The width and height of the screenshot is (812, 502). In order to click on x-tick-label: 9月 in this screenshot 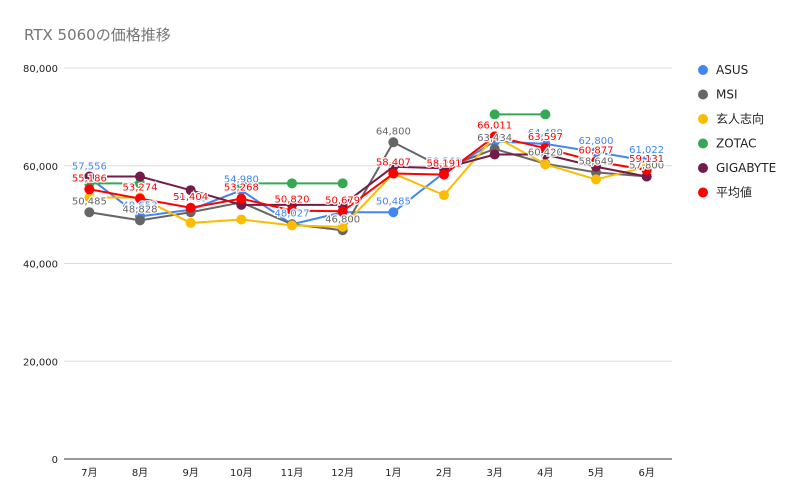, I will do `click(190, 473)`.